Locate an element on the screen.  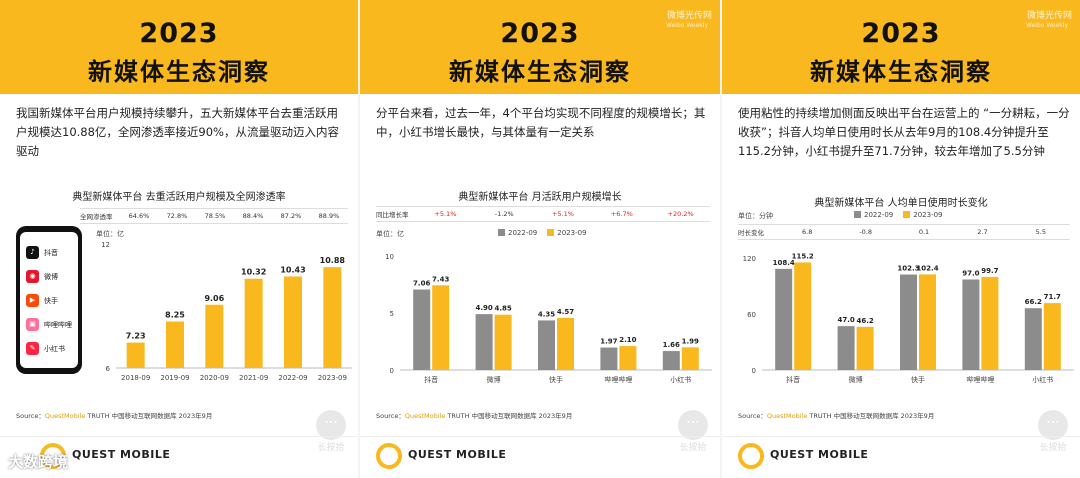
weibo-icon: ◉ is located at coordinates (32, 276).